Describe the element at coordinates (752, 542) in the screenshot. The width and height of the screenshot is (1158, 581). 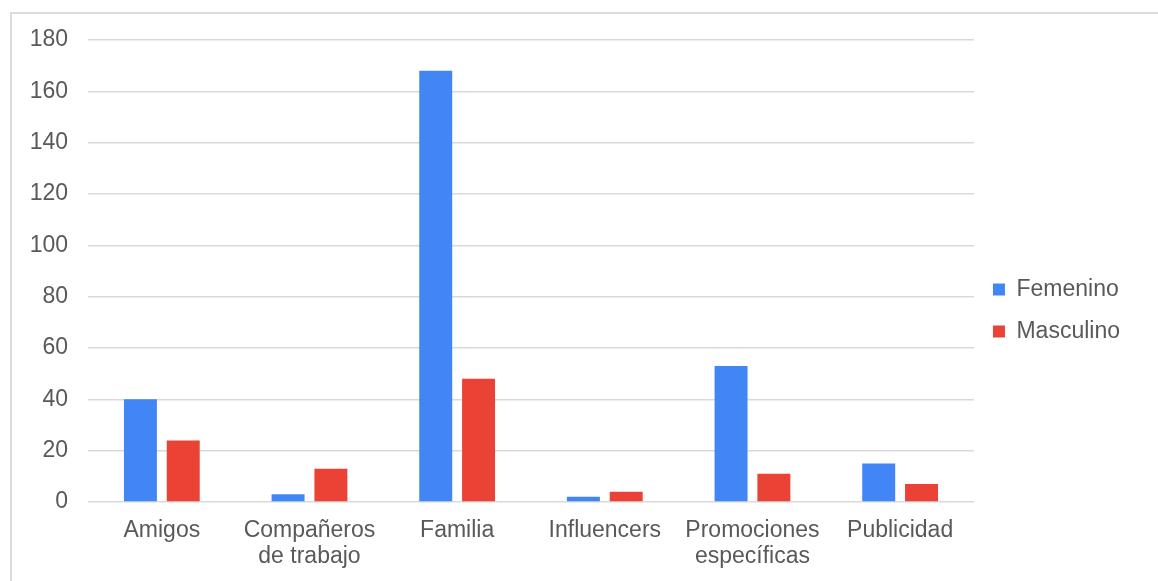
I see `x-tick-label: Promociones específicas` at that location.